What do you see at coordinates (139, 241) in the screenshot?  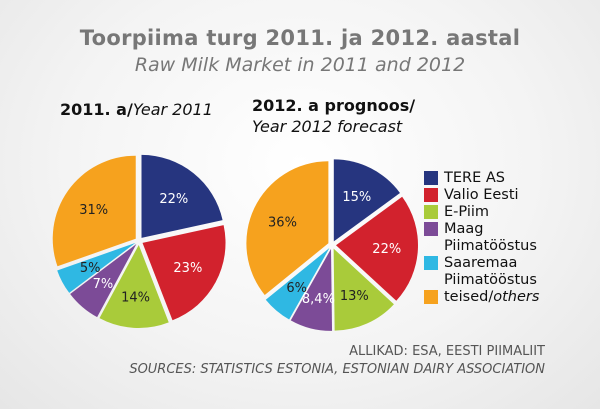 I see `pie-2011: 22% 23% 14% 7%5% 31%` at bounding box center [139, 241].